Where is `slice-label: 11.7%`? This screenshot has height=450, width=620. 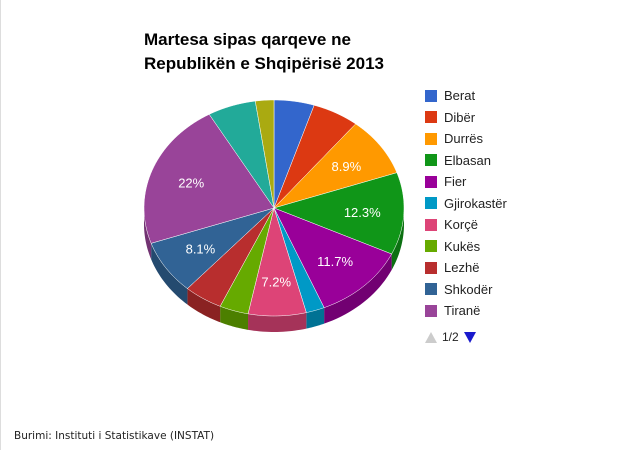
slice-label: 11.7% is located at coordinates (335, 261).